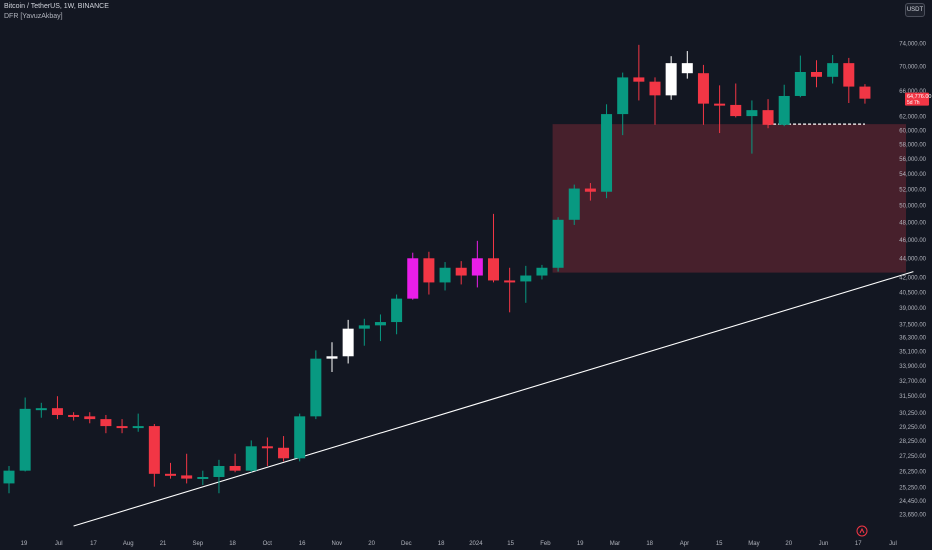 The height and width of the screenshot is (550, 932). What do you see at coordinates (912, 428) in the screenshot?
I see `y-tick-label: 29,250.00` at bounding box center [912, 428].